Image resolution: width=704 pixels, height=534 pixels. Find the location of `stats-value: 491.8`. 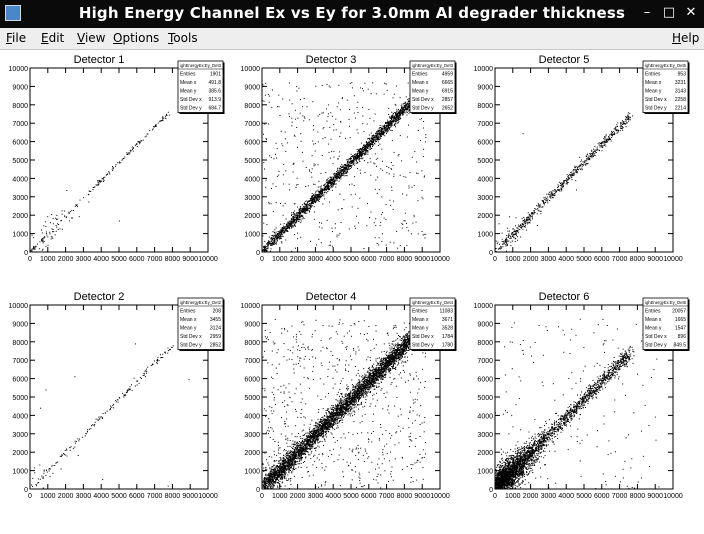

stats-value: 491.8 is located at coordinates (214, 83).